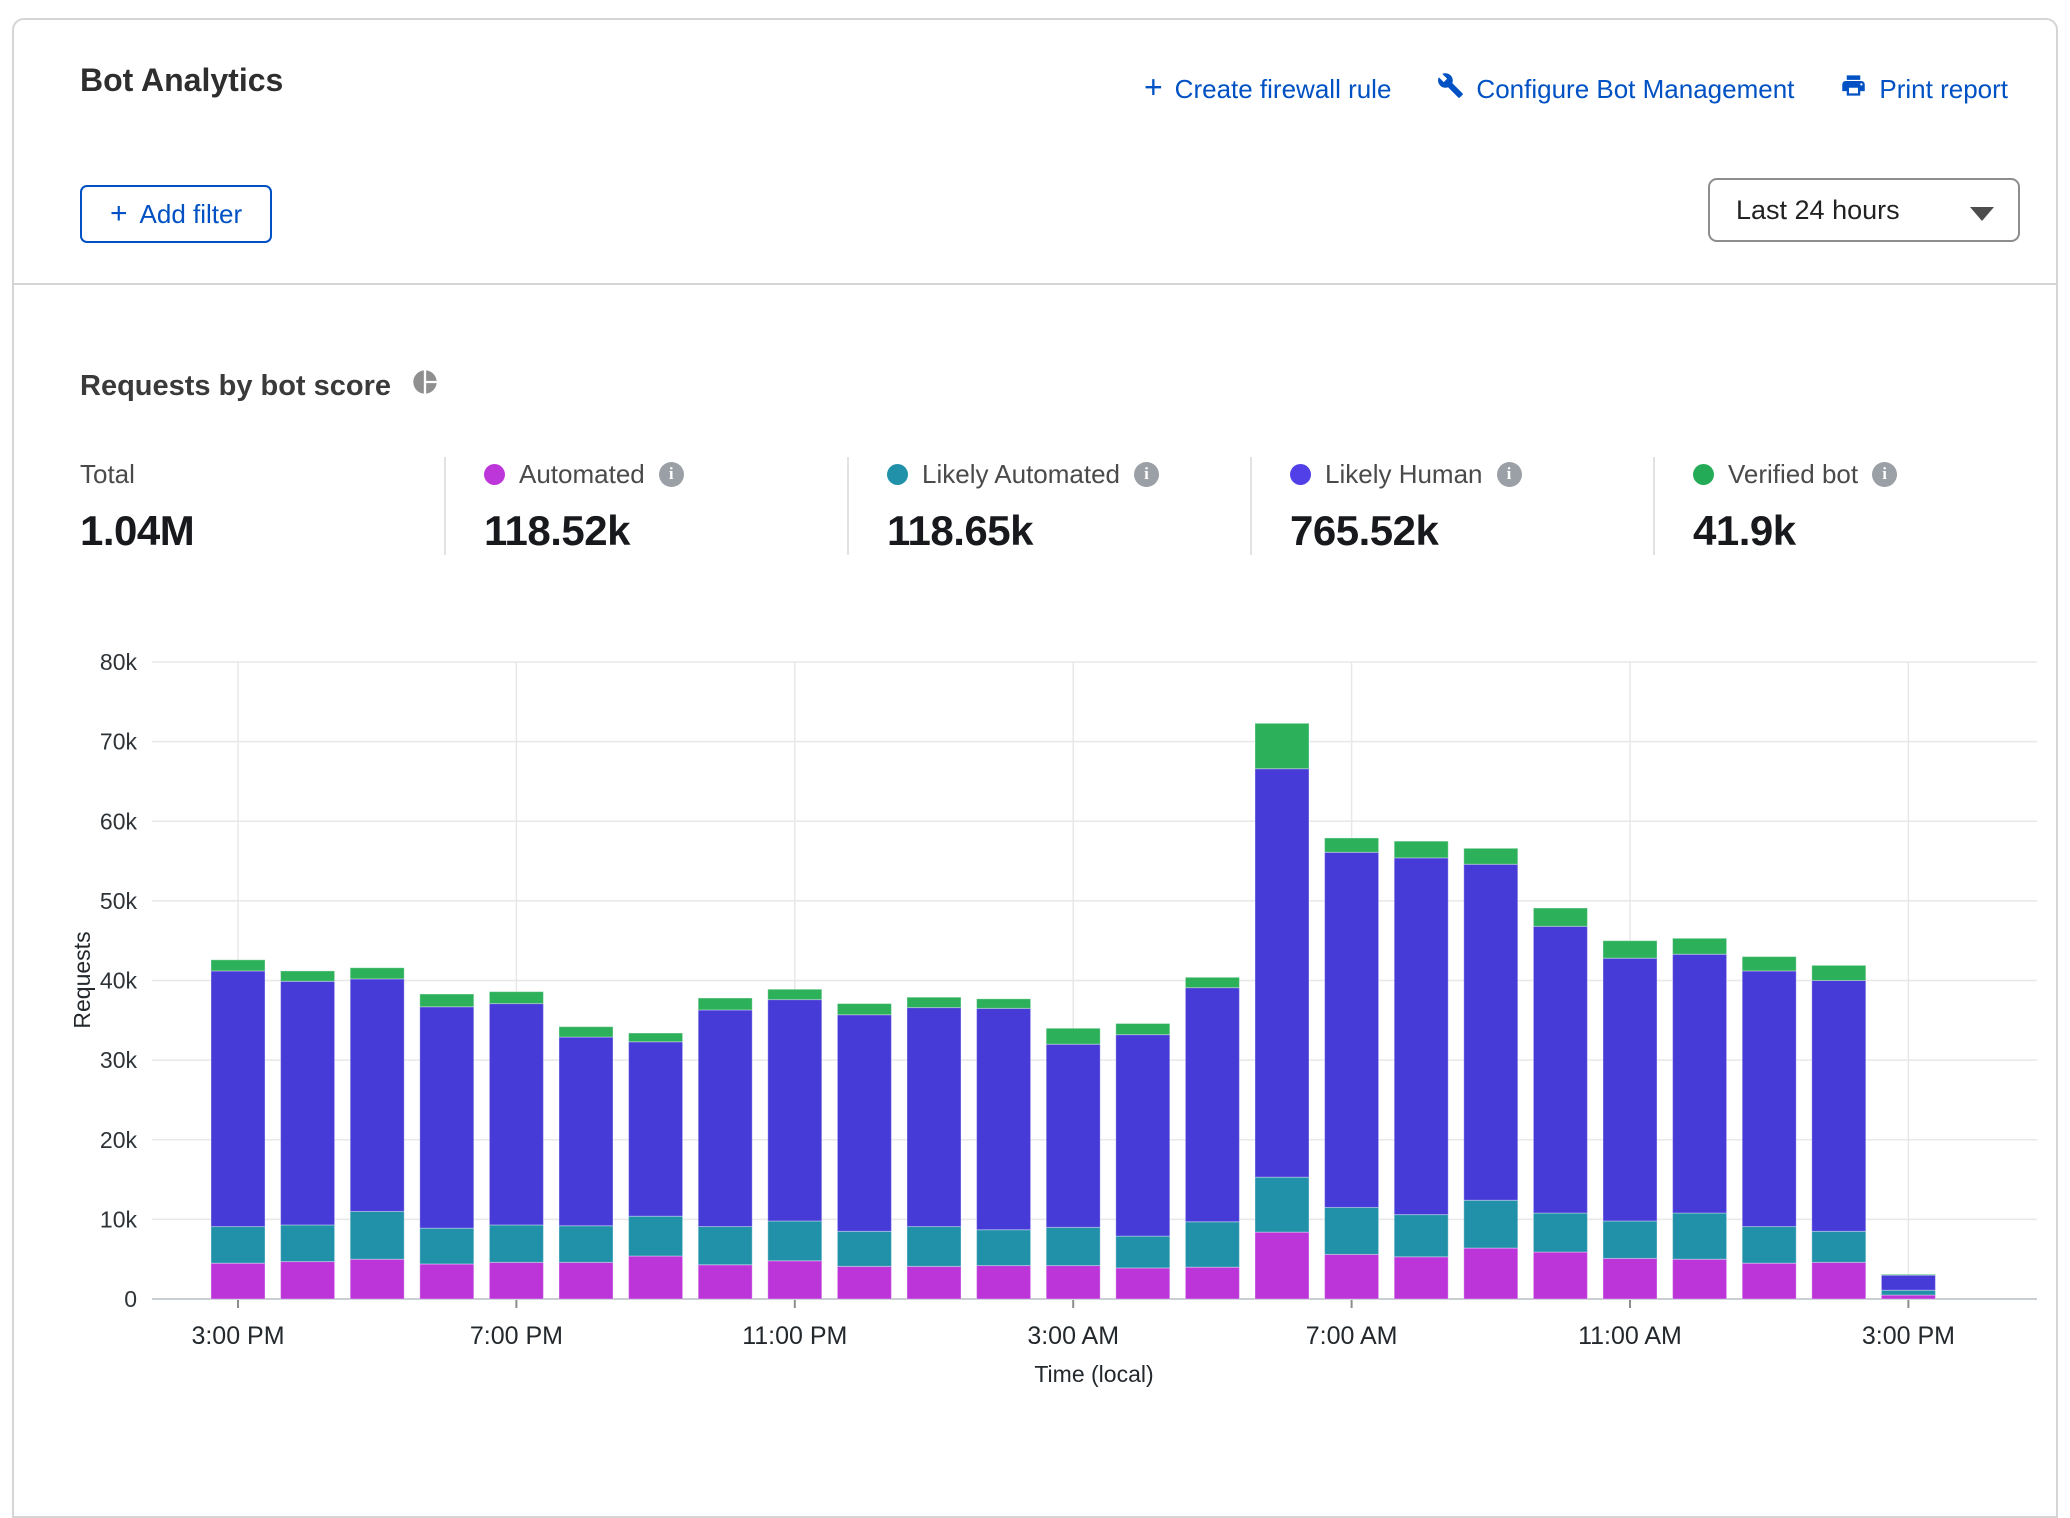 This screenshot has height=1518, width=2070. I want to click on create-firewall-rule-link: Create firewall rule, so click(1268, 89).